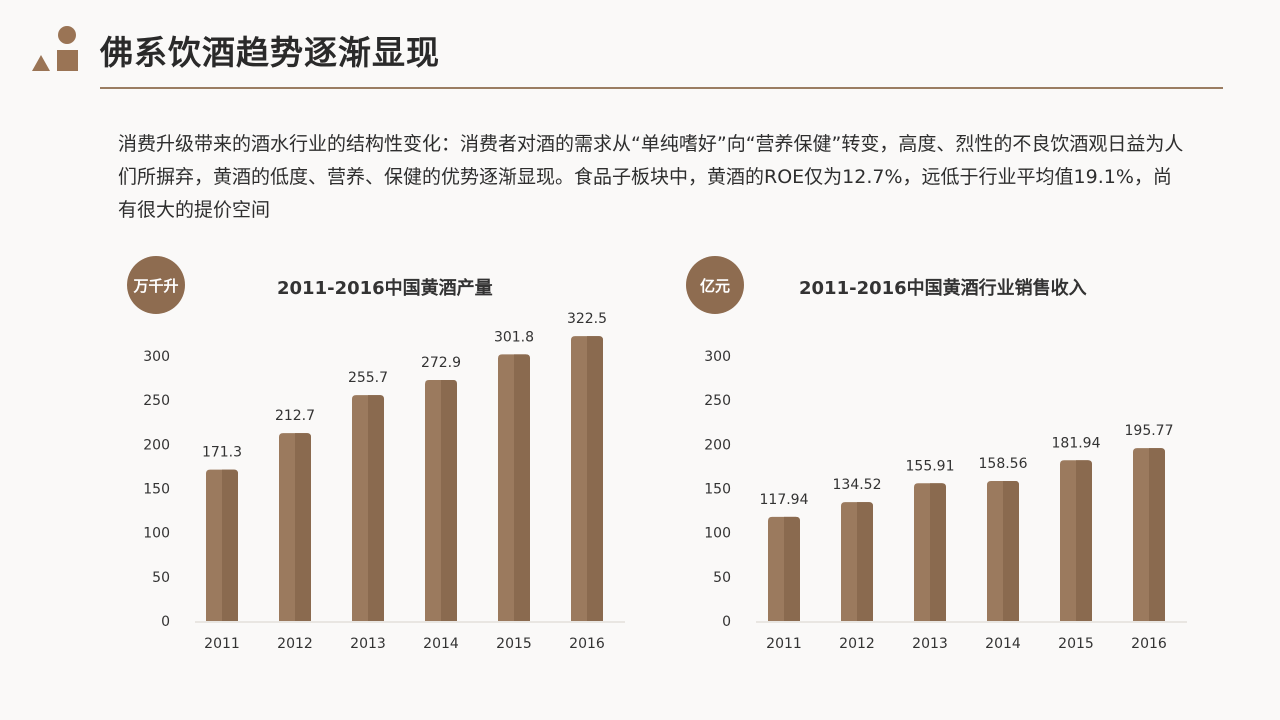  What do you see at coordinates (156, 285) in the screenshot?
I see `unit-badge-production: 万千升` at bounding box center [156, 285].